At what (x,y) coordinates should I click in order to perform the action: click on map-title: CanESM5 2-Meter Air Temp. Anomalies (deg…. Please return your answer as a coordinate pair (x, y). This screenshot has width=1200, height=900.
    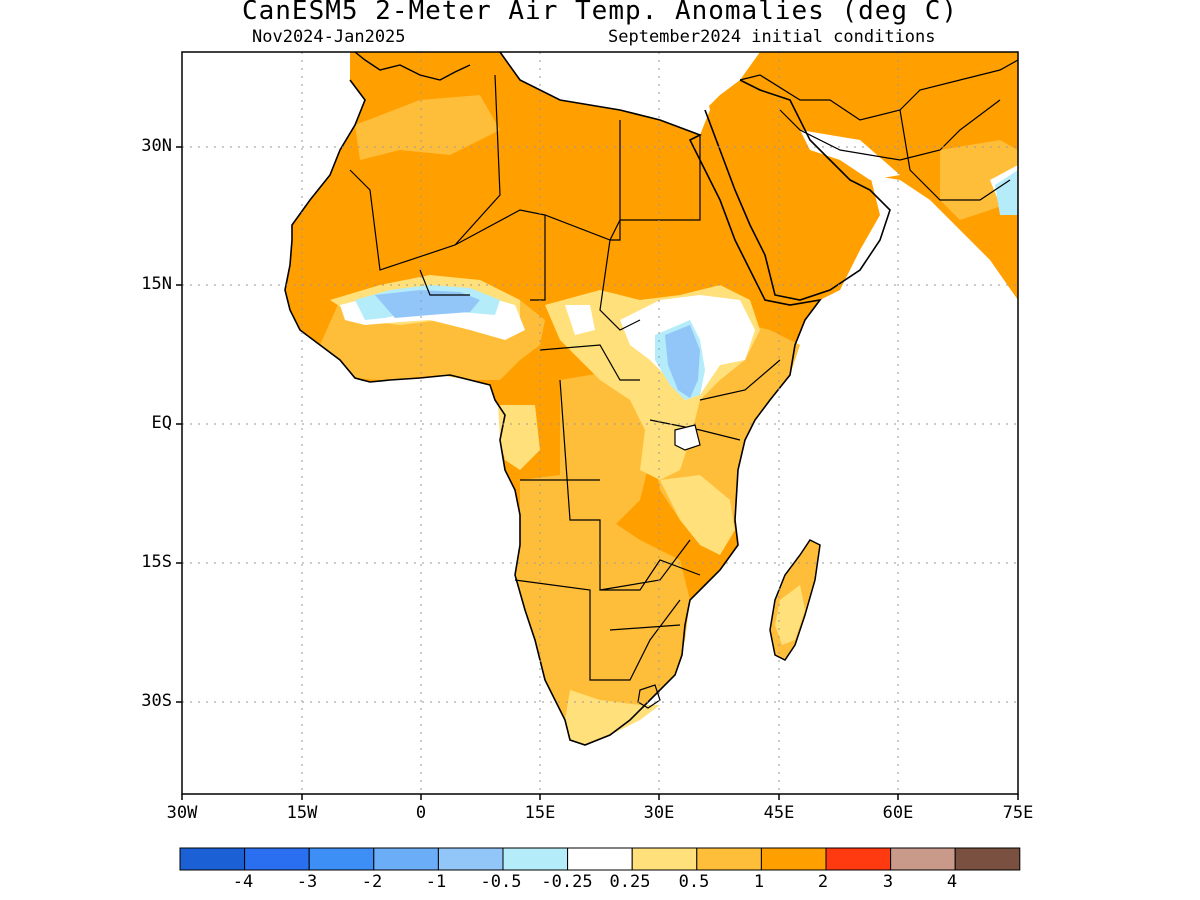
    Looking at the image, I should click on (600, 13).